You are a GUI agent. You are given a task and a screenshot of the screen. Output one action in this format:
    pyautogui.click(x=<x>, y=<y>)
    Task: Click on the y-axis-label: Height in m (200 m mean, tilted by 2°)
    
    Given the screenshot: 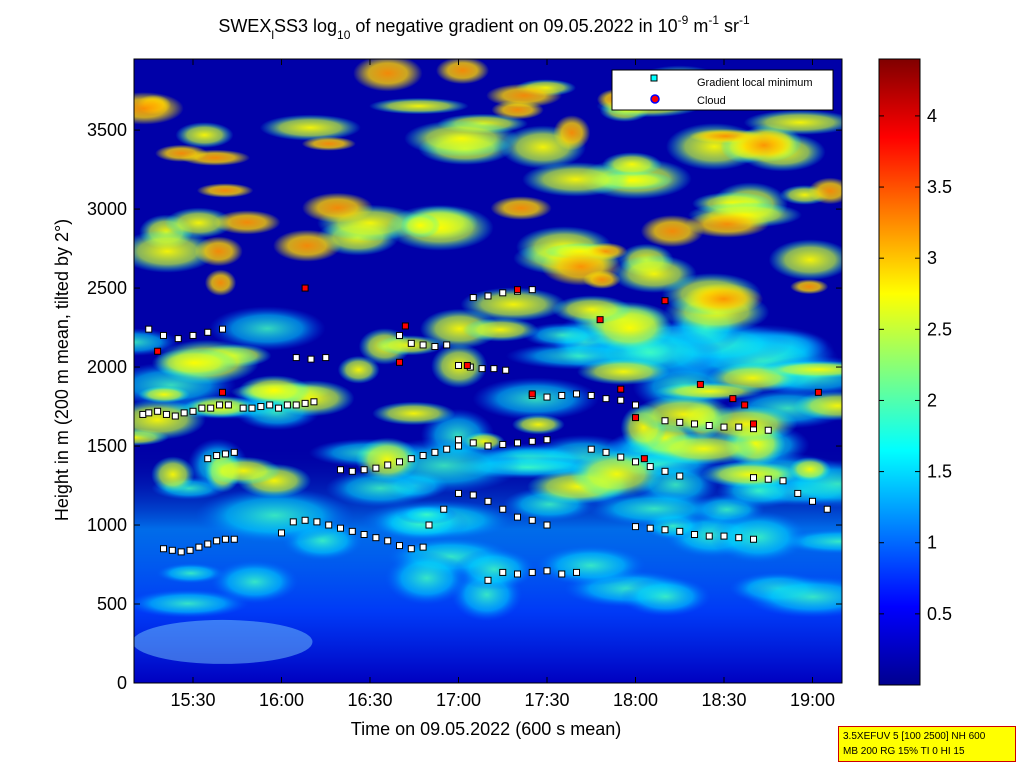 What is the action you would take?
    pyautogui.click(x=62, y=370)
    